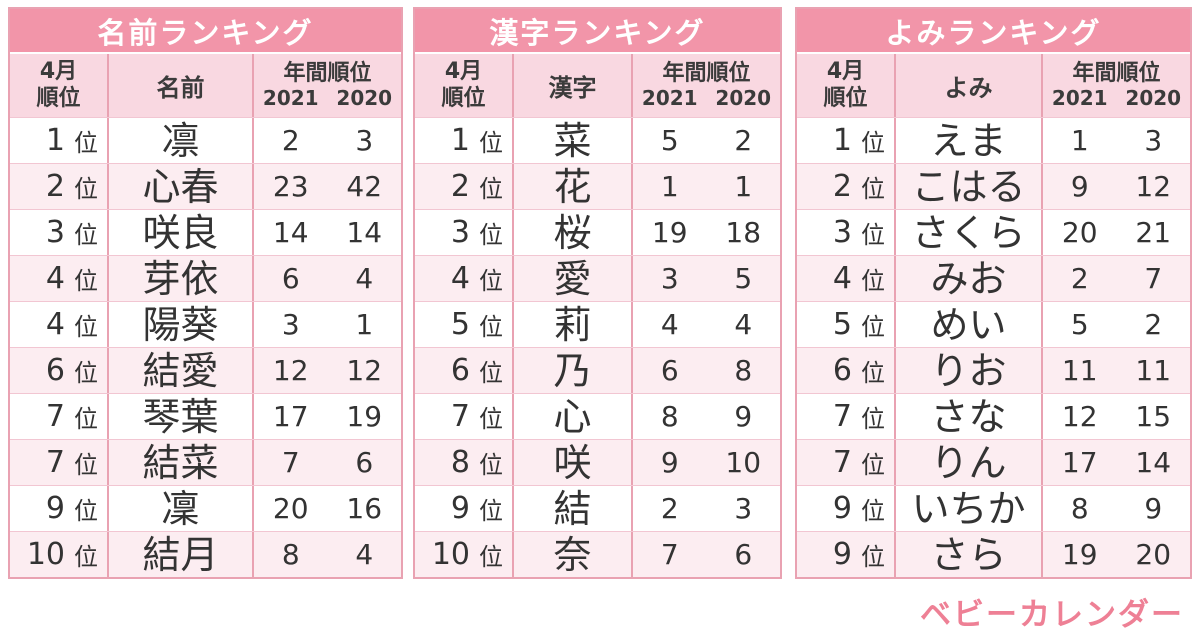  What do you see at coordinates (1116, 232) in the screenshot?
I see `annual-cell: 20 21` at bounding box center [1116, 232].